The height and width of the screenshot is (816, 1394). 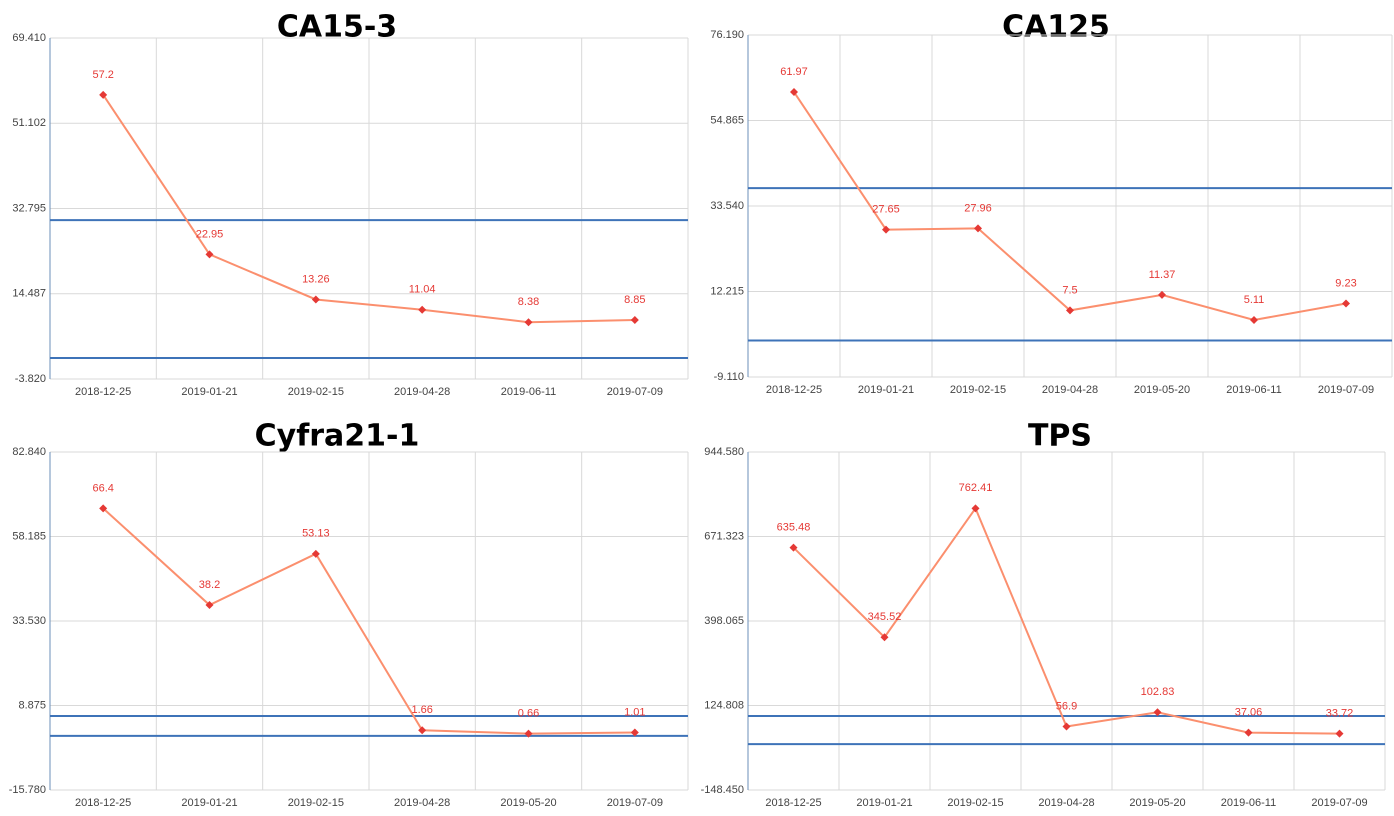 What do you see at coordinates (1249, 713) in the screenshot?
I see `value-label: 37.06` at bounding box center [1249, 713].